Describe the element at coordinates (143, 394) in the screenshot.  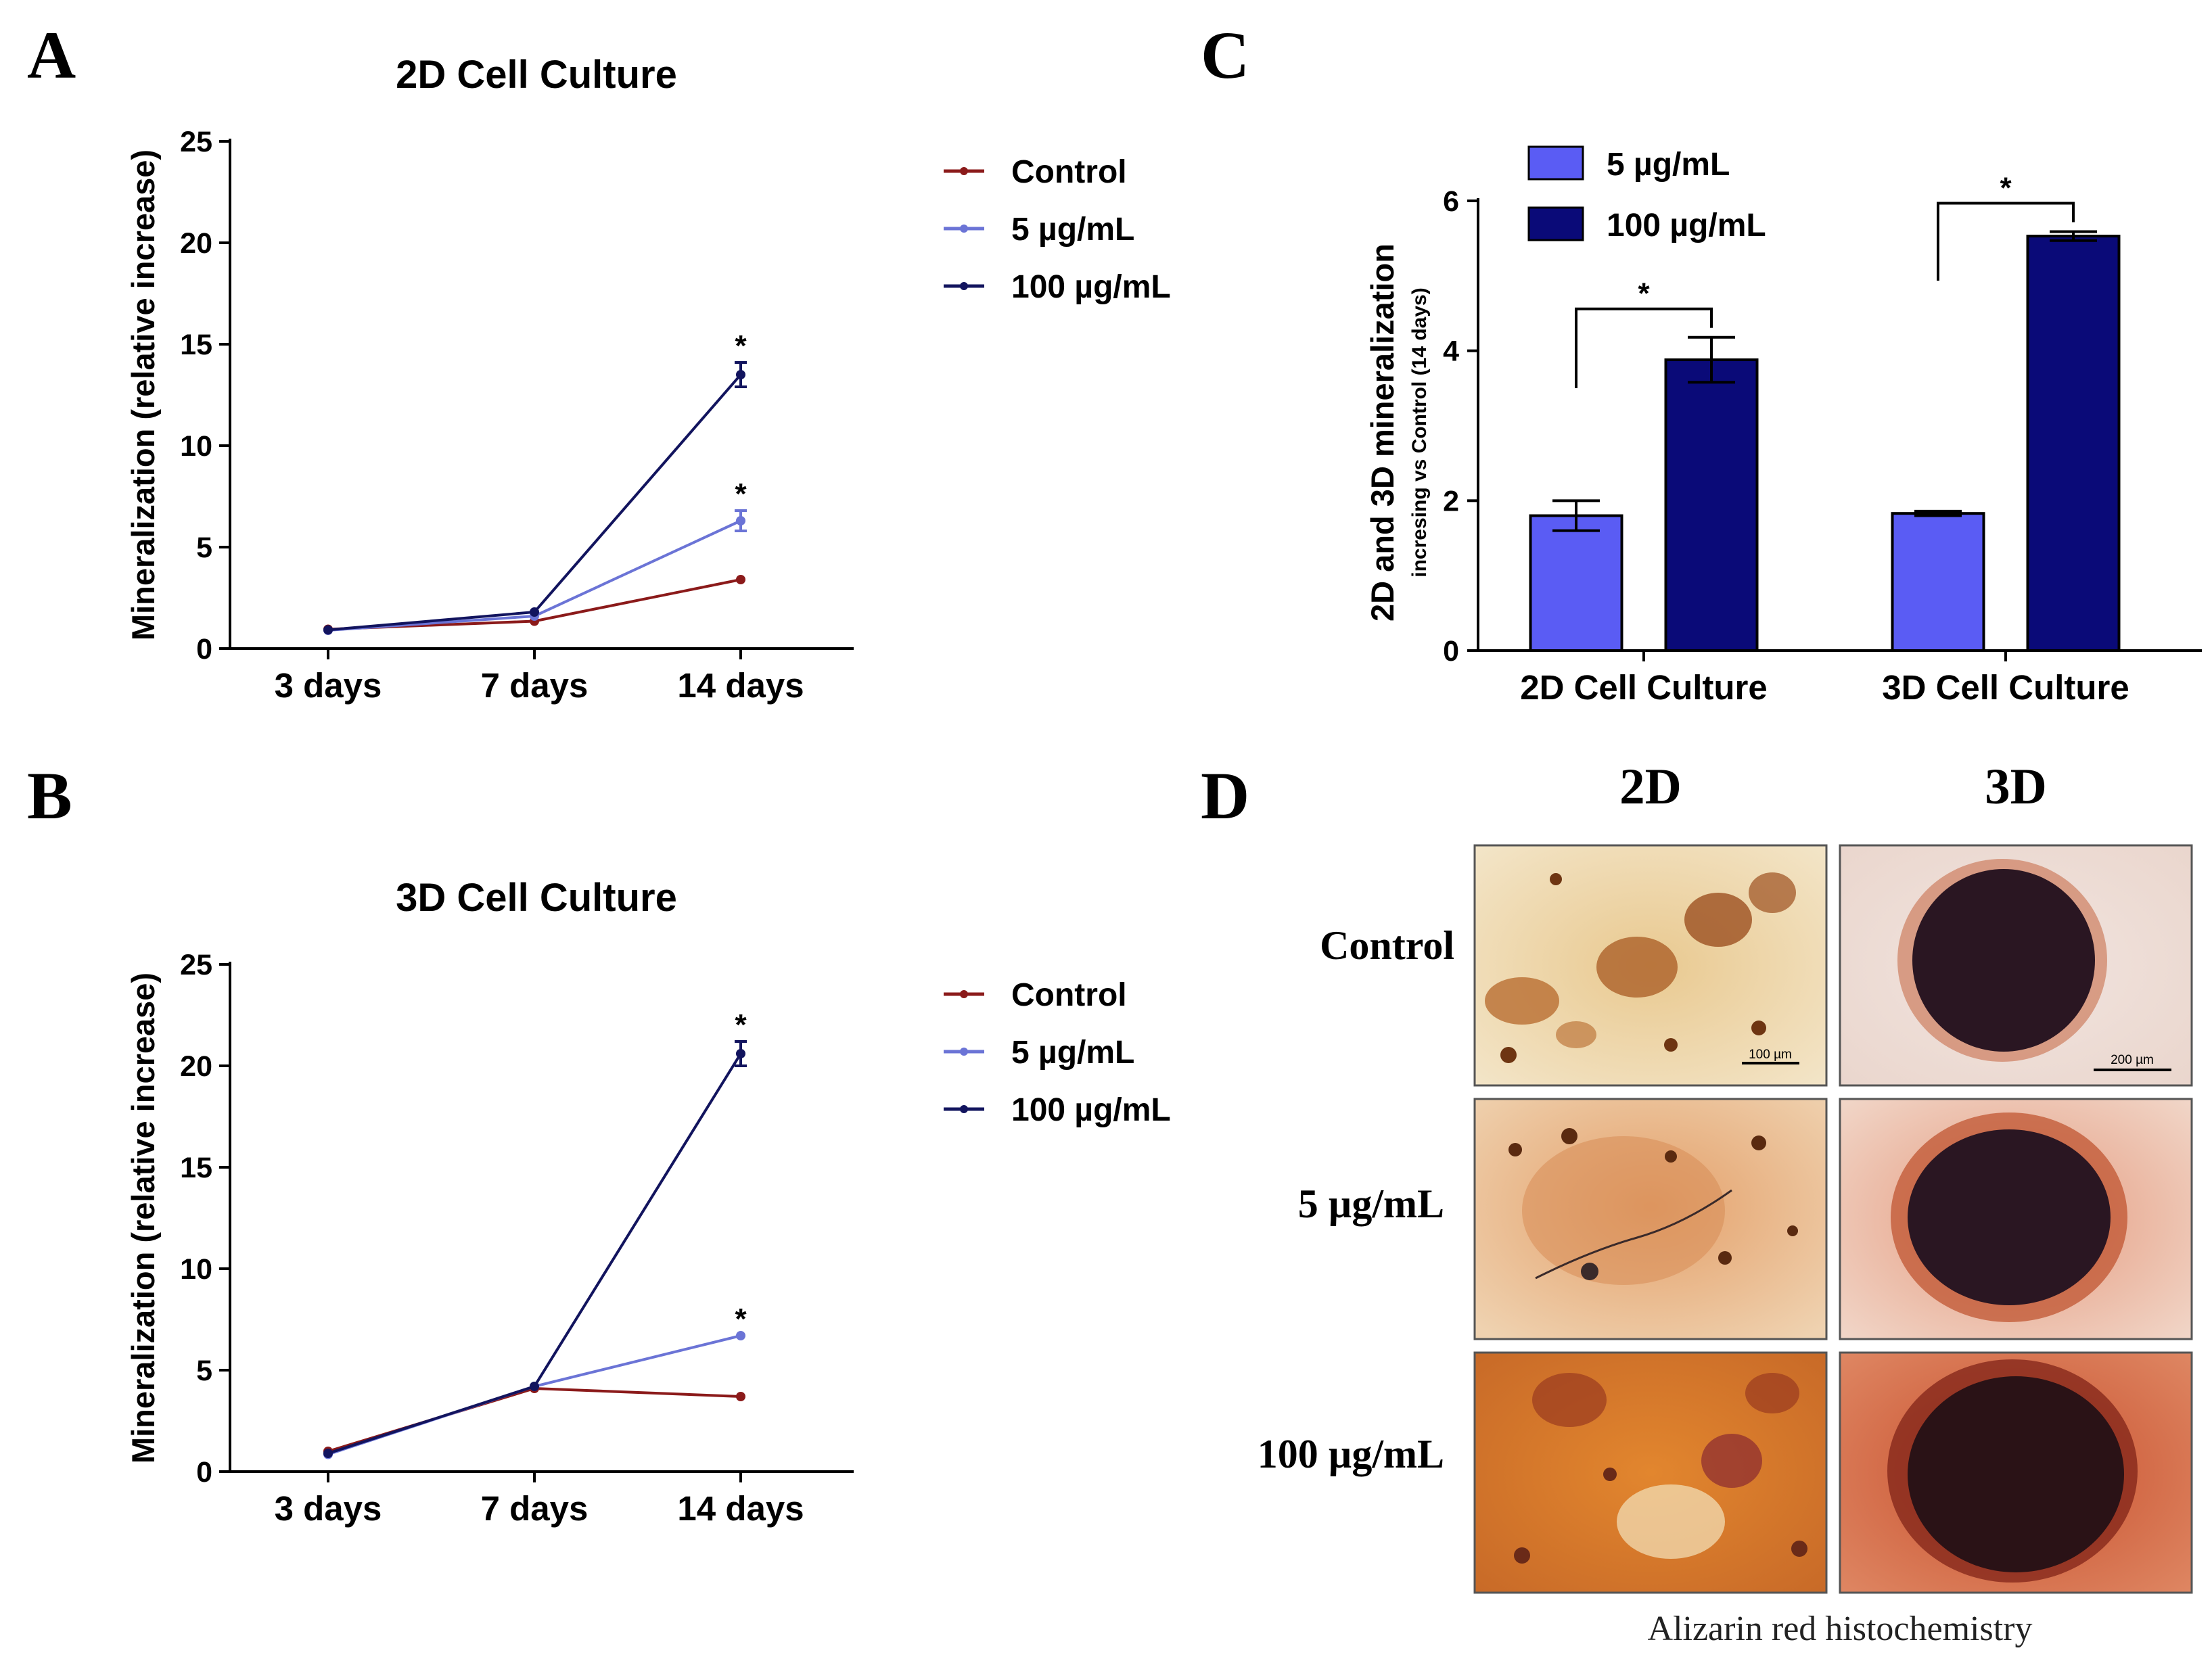
I see `chart-a-y-axis-label: Mineralization (relative increase)` at that location.